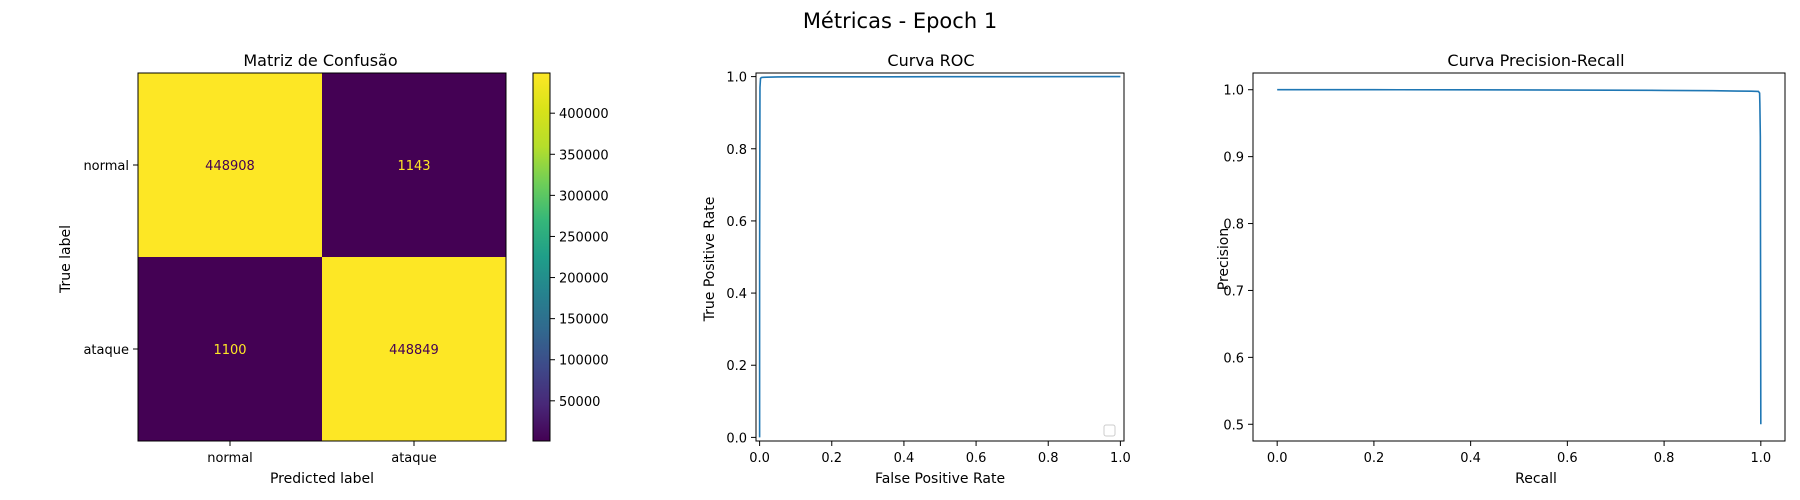 This screenshot has height=500, width=1800. I want to click on roc-xtick-label: 0.2, so click(831, 458).